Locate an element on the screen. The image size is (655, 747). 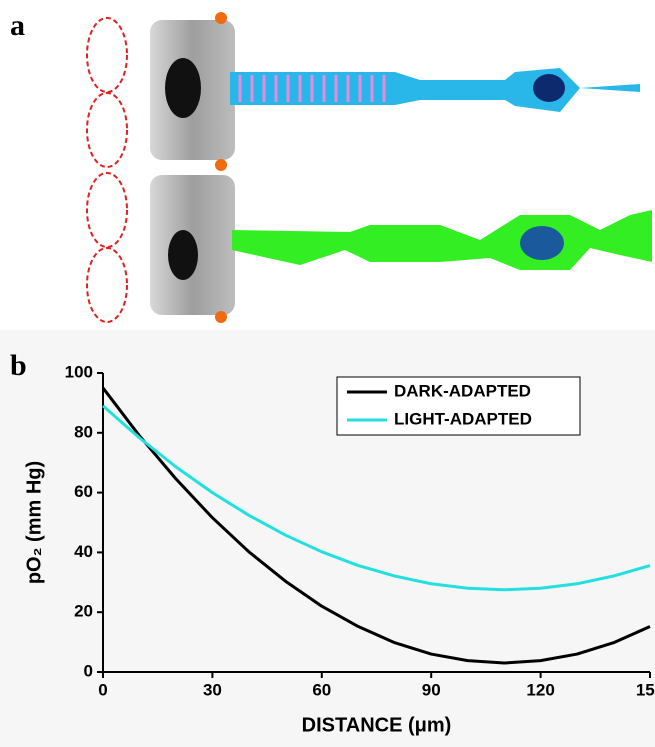
x-tick-label: 60 is located at coordinates (321, 689).